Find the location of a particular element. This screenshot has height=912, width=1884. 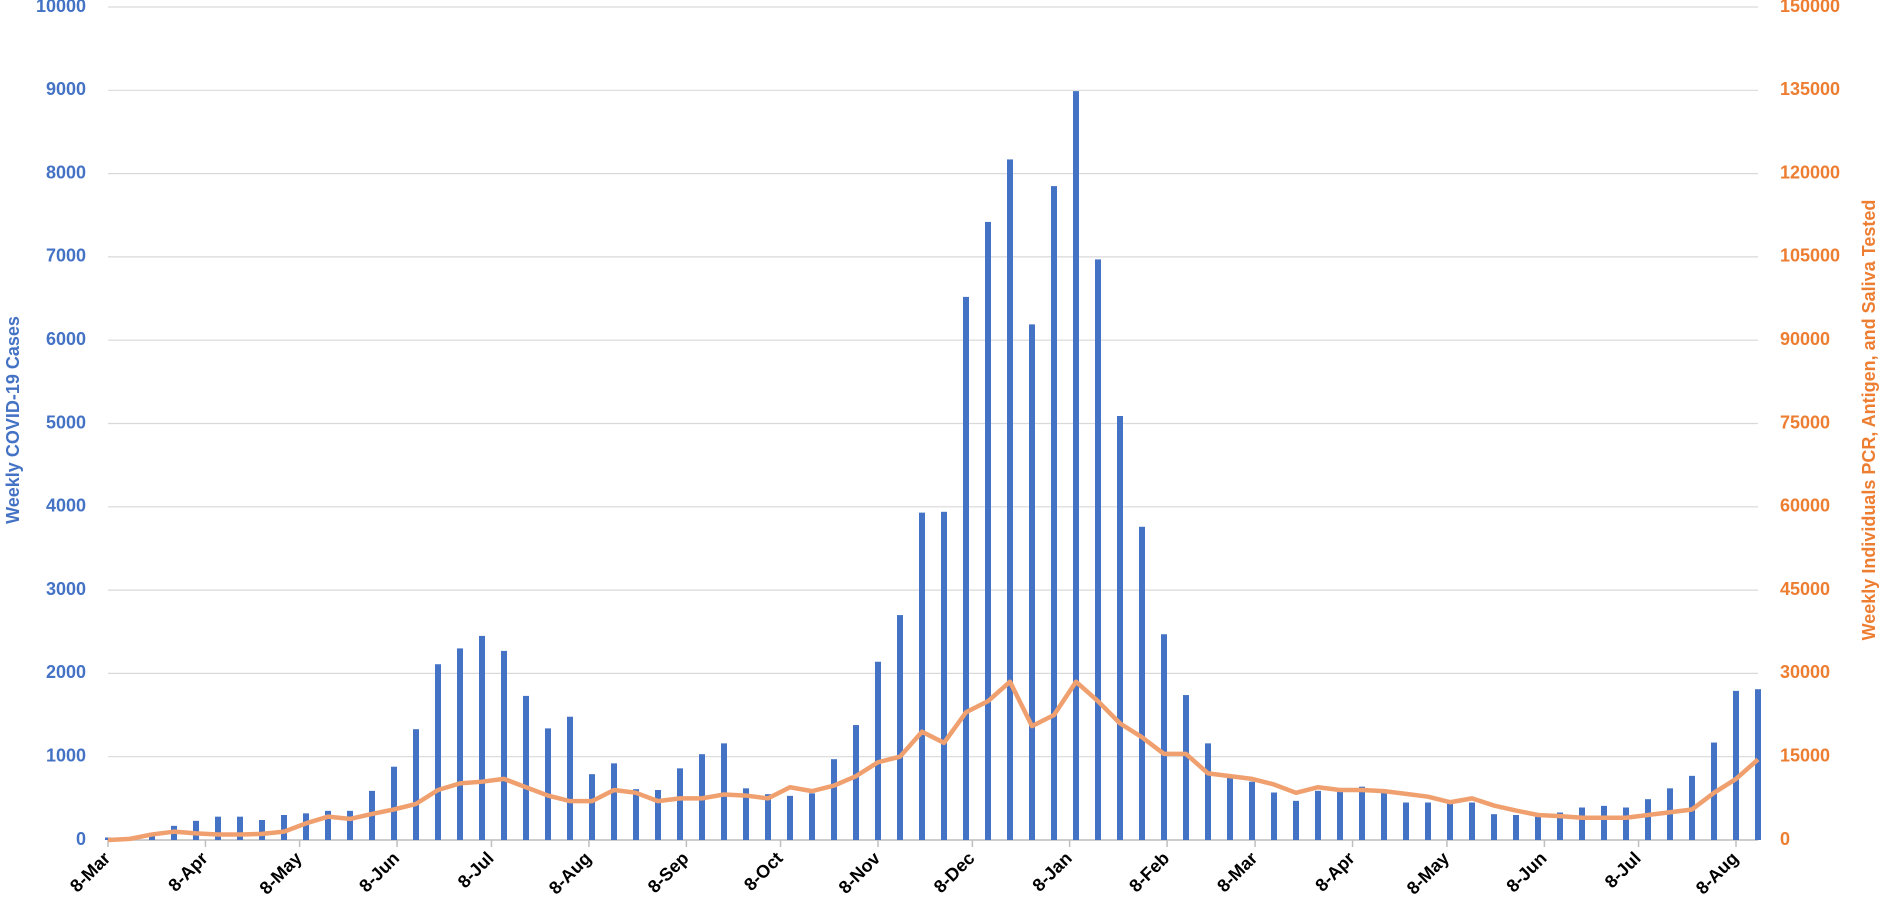

y-tick-label: 1000 is located at coordinates (66, 755).